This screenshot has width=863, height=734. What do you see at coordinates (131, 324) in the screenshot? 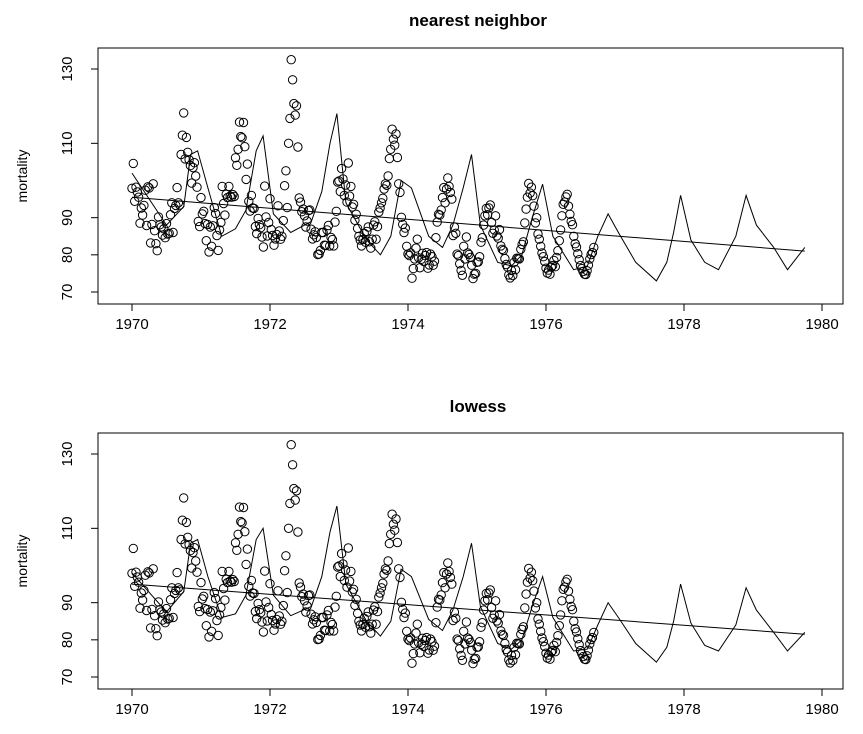
I see `x-tick-label: 1970` at bounding box center [131, 324].